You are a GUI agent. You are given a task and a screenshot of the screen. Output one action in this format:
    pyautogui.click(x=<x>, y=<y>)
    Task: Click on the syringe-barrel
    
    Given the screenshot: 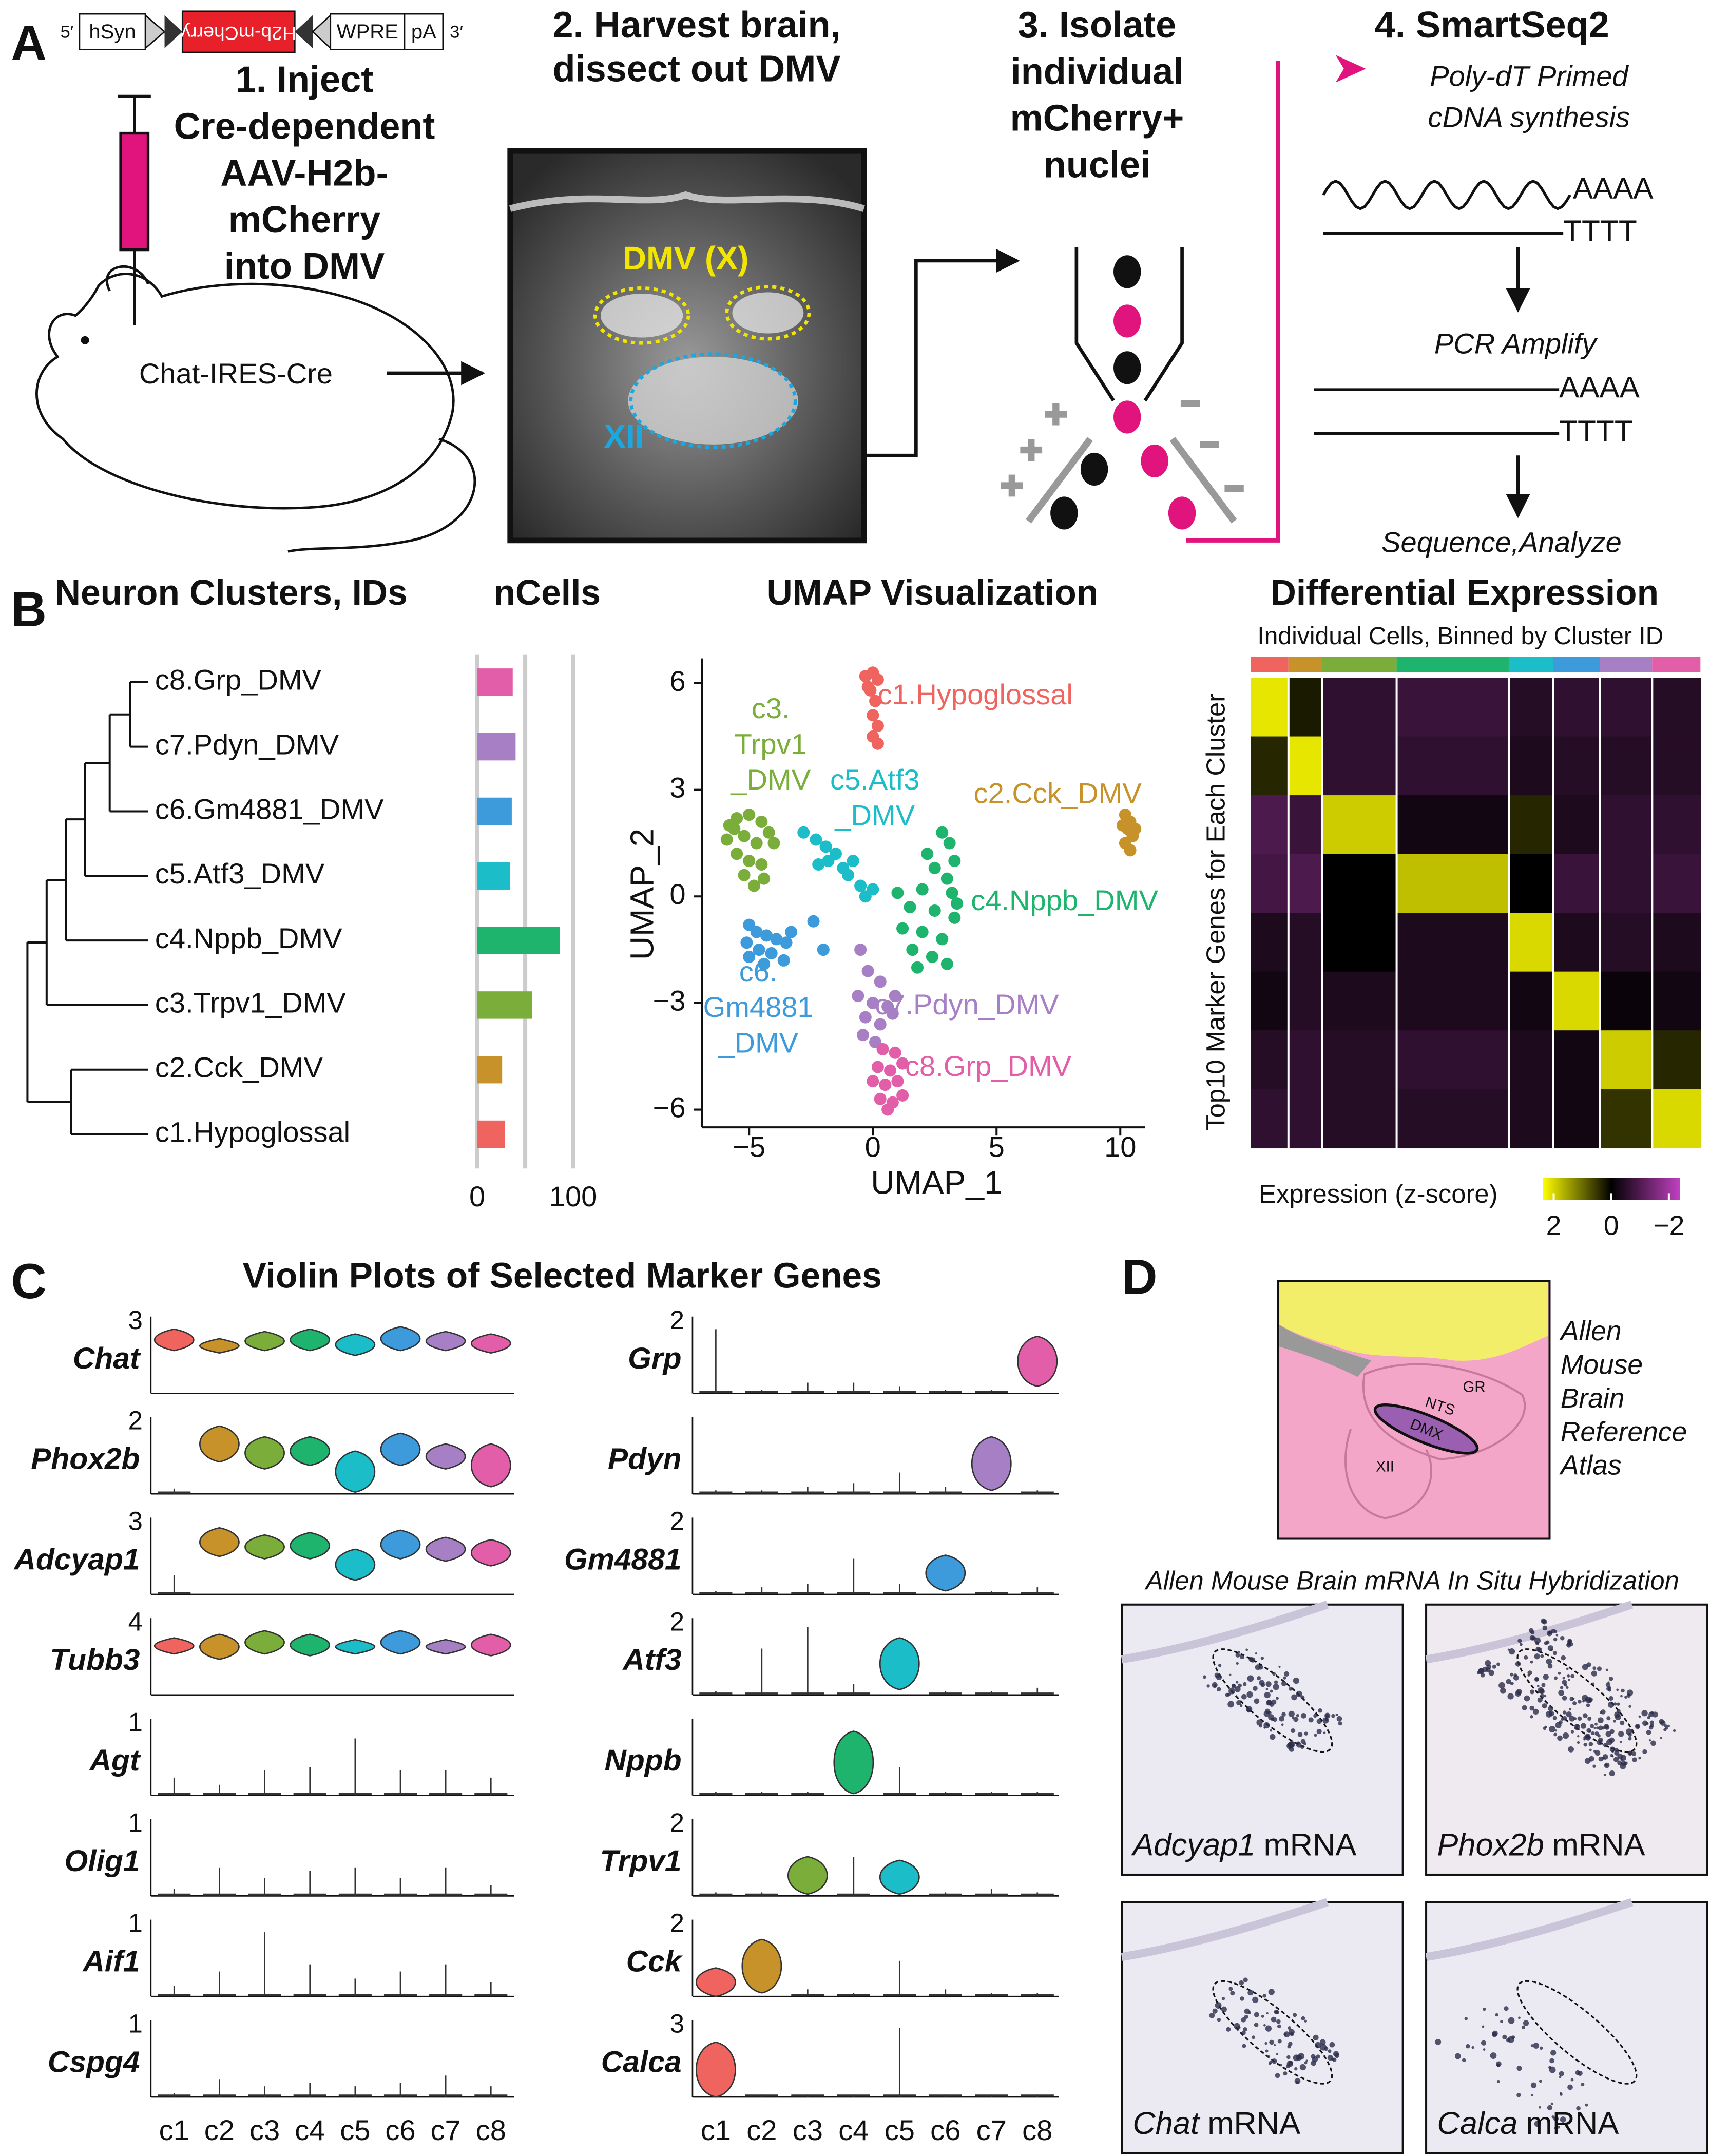 What is the action you would take?
    pyautogui.click(x=134, y=191)
    